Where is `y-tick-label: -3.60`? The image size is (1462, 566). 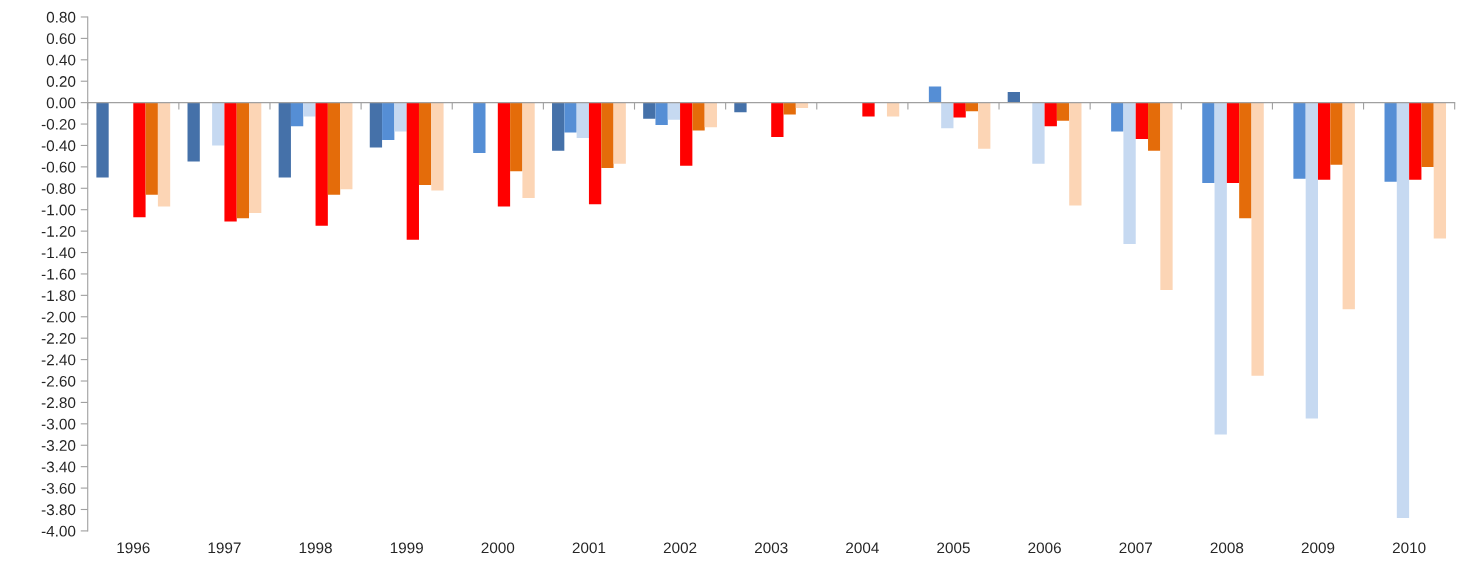 y-tick-label: -3.60 is located at coordinates (58, 488).